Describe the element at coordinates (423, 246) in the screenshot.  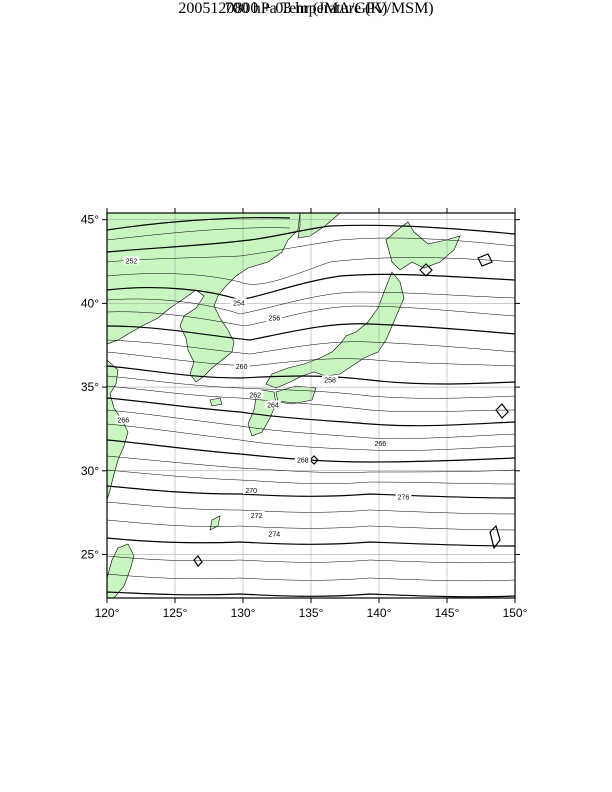
I see `land-hokkaido` at that location.